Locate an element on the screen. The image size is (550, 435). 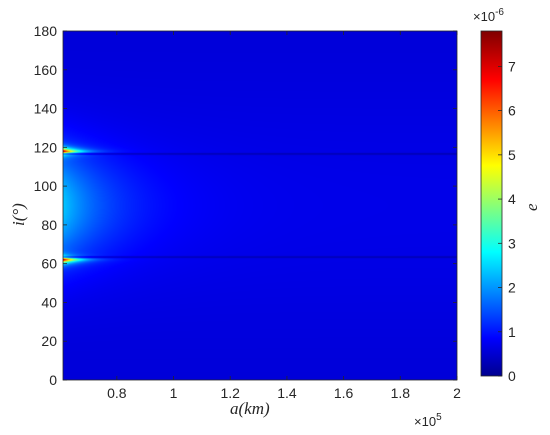
y-axis-label: i(°) is located at coordinates (18, 214).